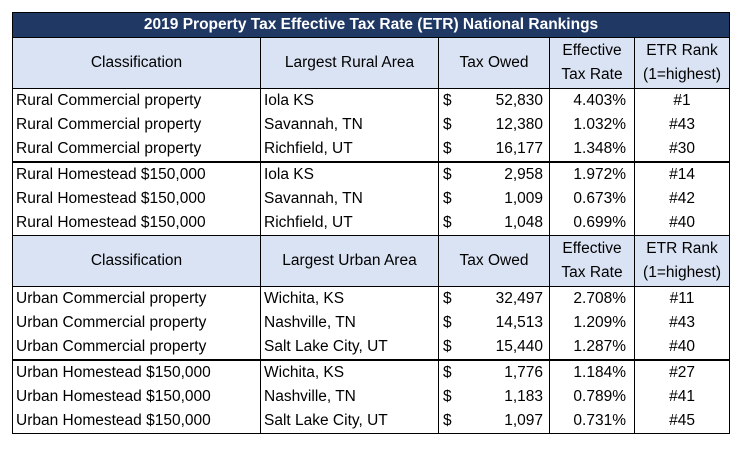  I want to click on etr-cell: 1.209%, so click(592, 323).